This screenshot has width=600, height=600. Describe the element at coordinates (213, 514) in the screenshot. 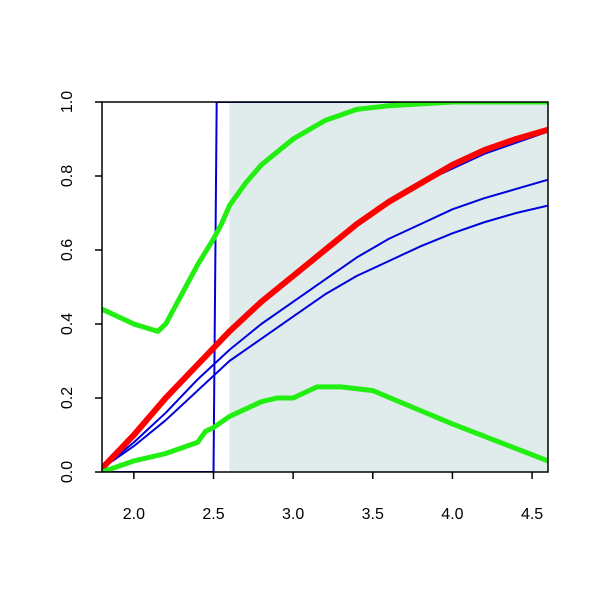

I see `x-tick-label: 2.5` at that location.